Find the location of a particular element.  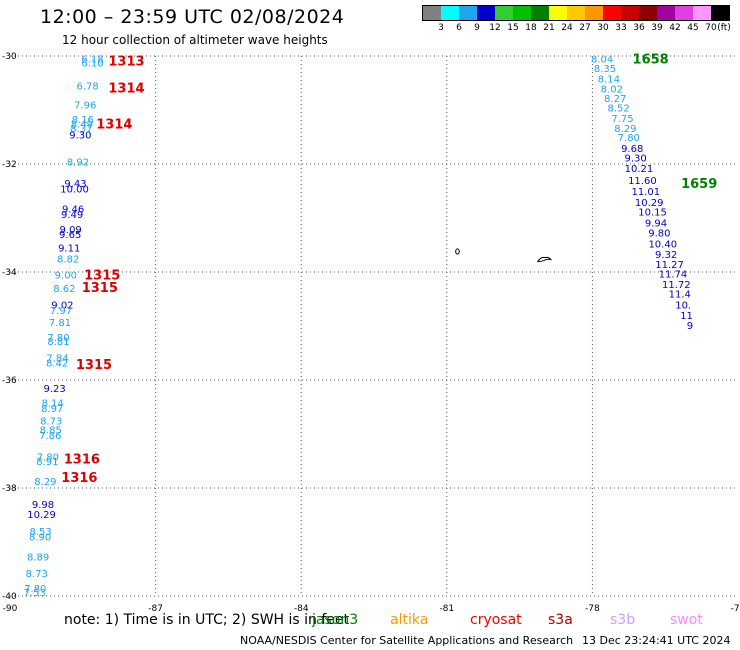

wave-height-reading: 8.92 is located at coordinates (78, 162).